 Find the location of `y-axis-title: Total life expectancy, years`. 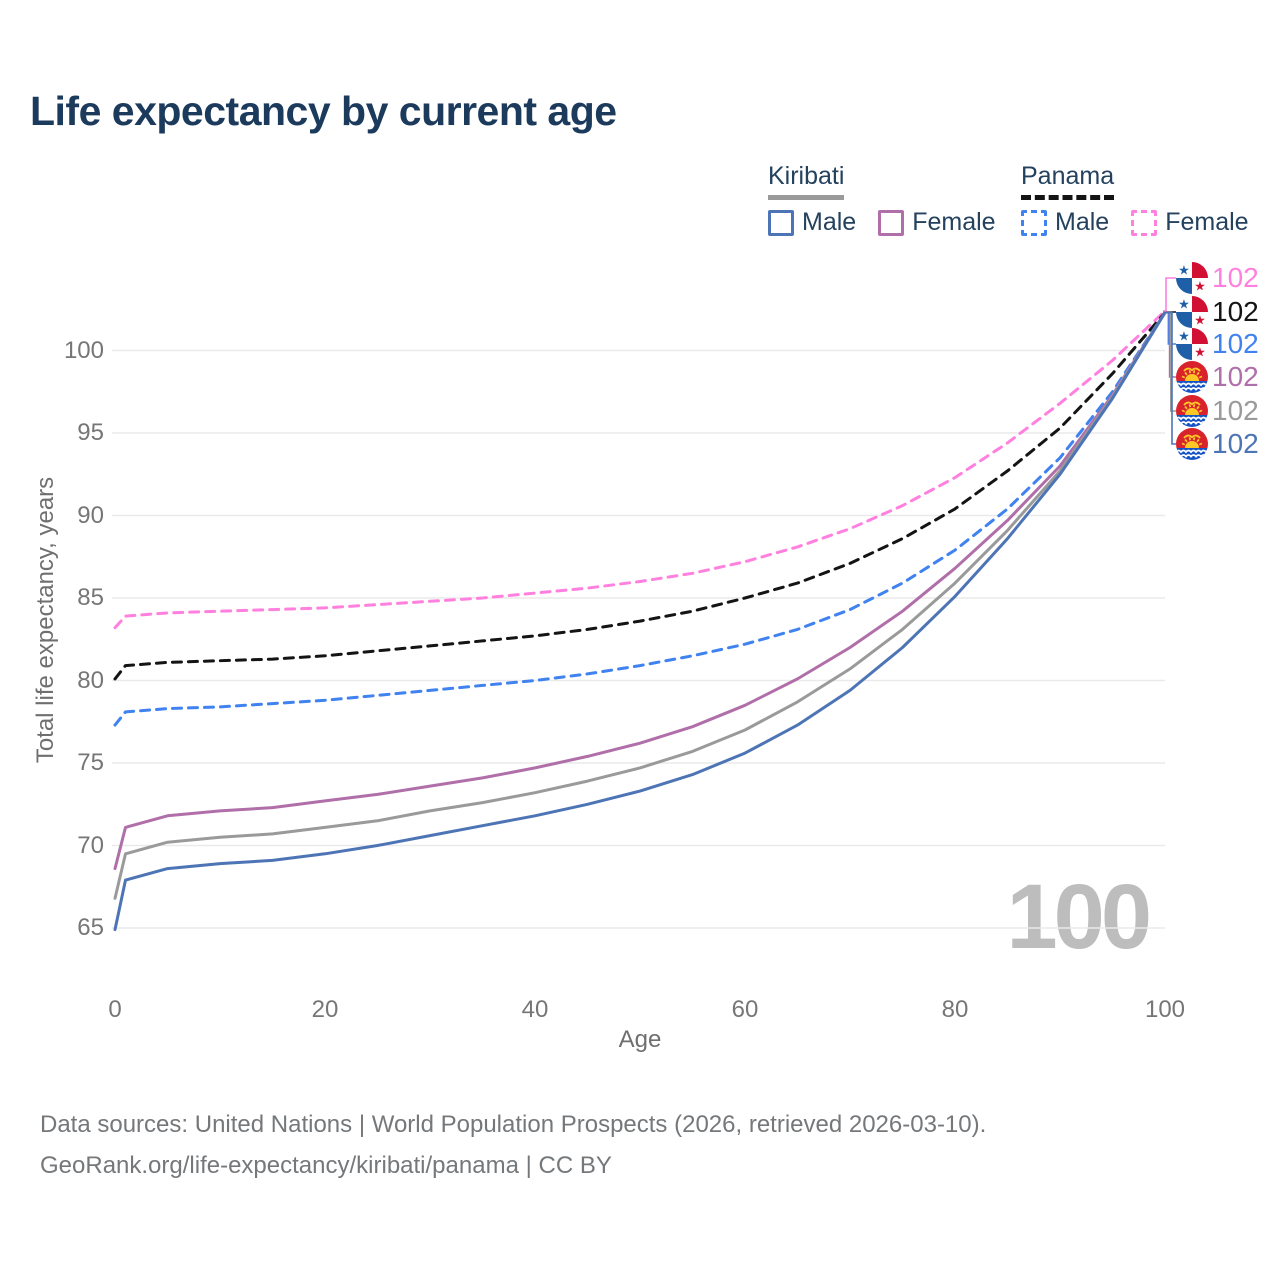

y-axis-title: Total life expectancy, years is located at coordinates (45, 620).